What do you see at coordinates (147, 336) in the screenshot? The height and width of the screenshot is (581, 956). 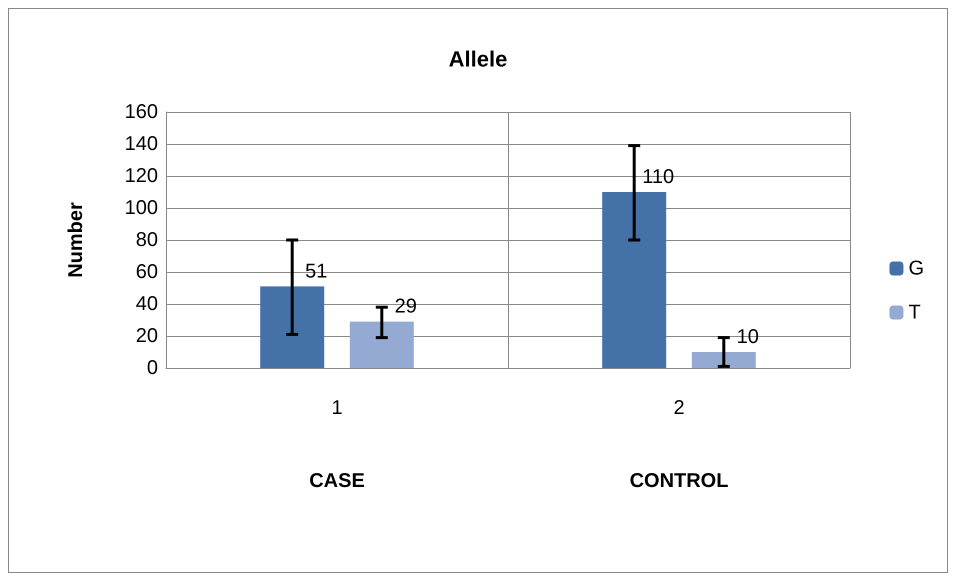 I see `y-tick-label: 20` at bounding box center [147, 336].